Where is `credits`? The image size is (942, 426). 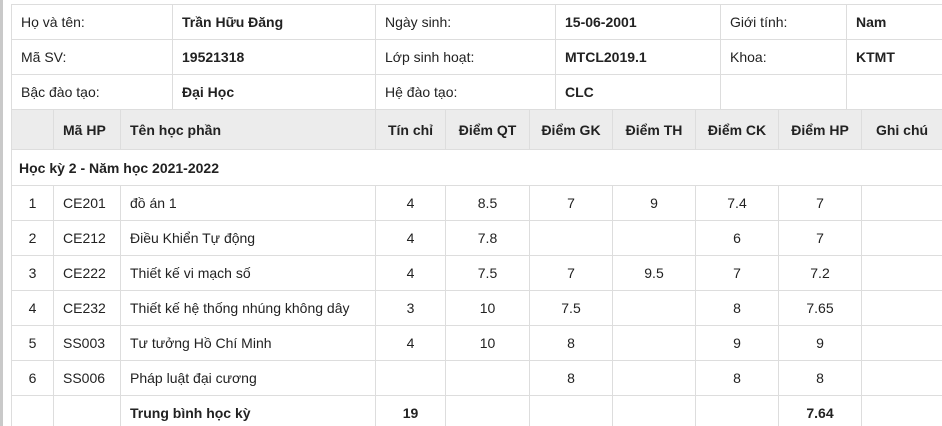 credits is located at coordinates (410, 378).